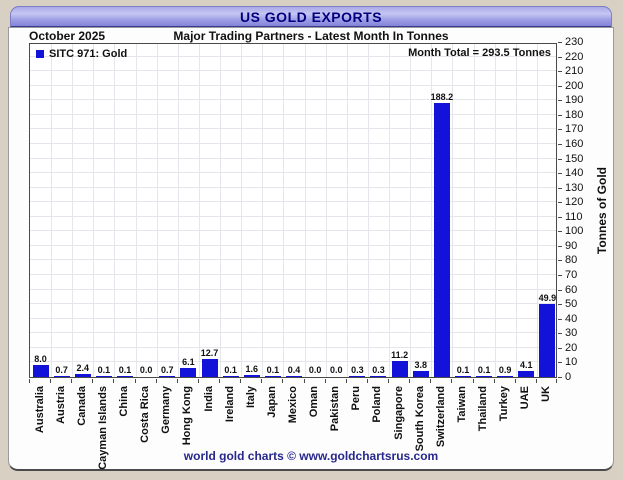  What do you see at coordinates (357, 376) in the screenshot?
I see `bar-Peru` at bounding box center [357, 376].